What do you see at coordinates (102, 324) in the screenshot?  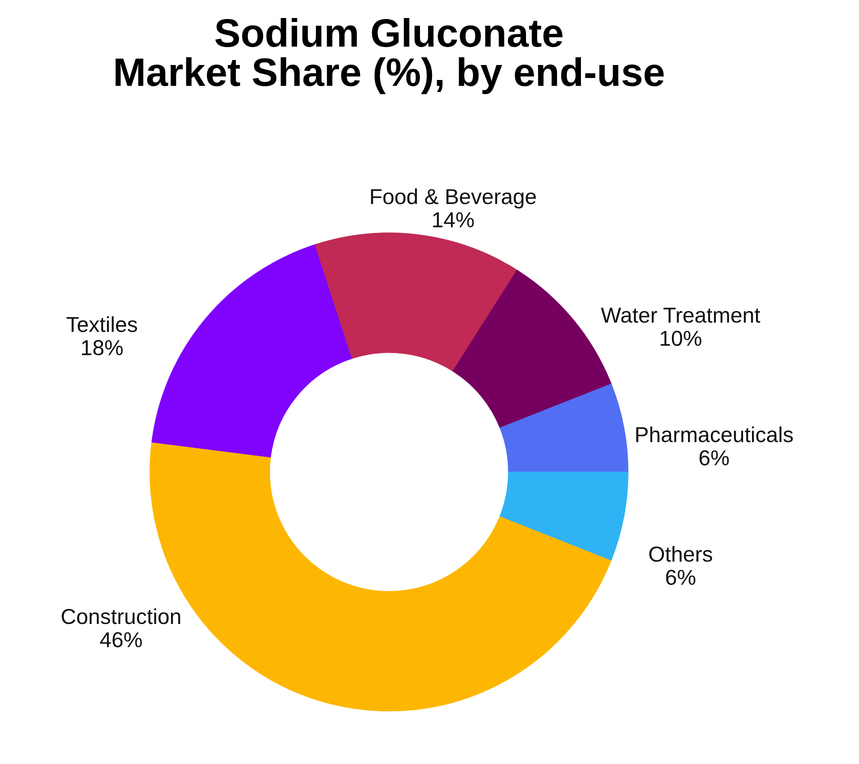 I see `slice-label: Textiles` at bounding box center [102, 324].